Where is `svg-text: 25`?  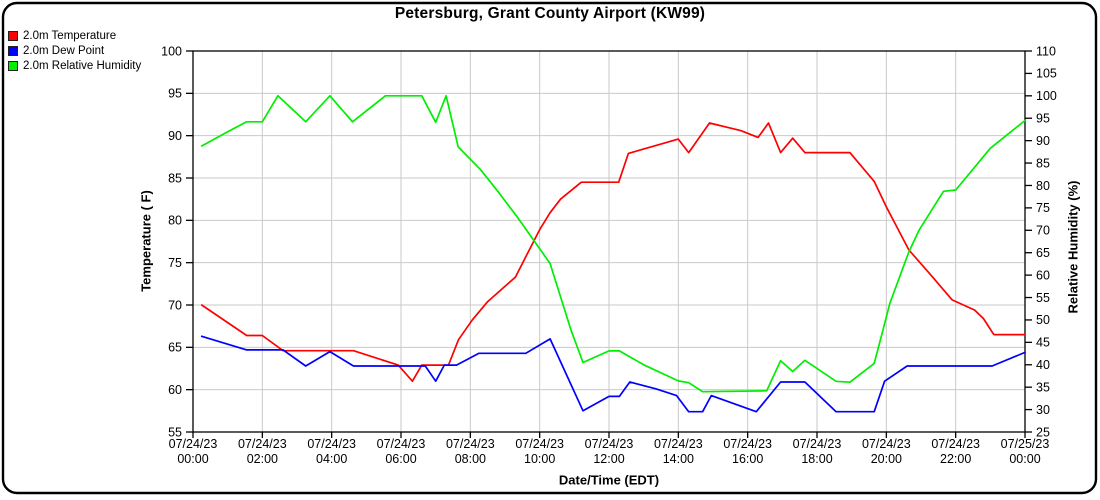
svg-text: 25 is located at coordinates (1043, 432).